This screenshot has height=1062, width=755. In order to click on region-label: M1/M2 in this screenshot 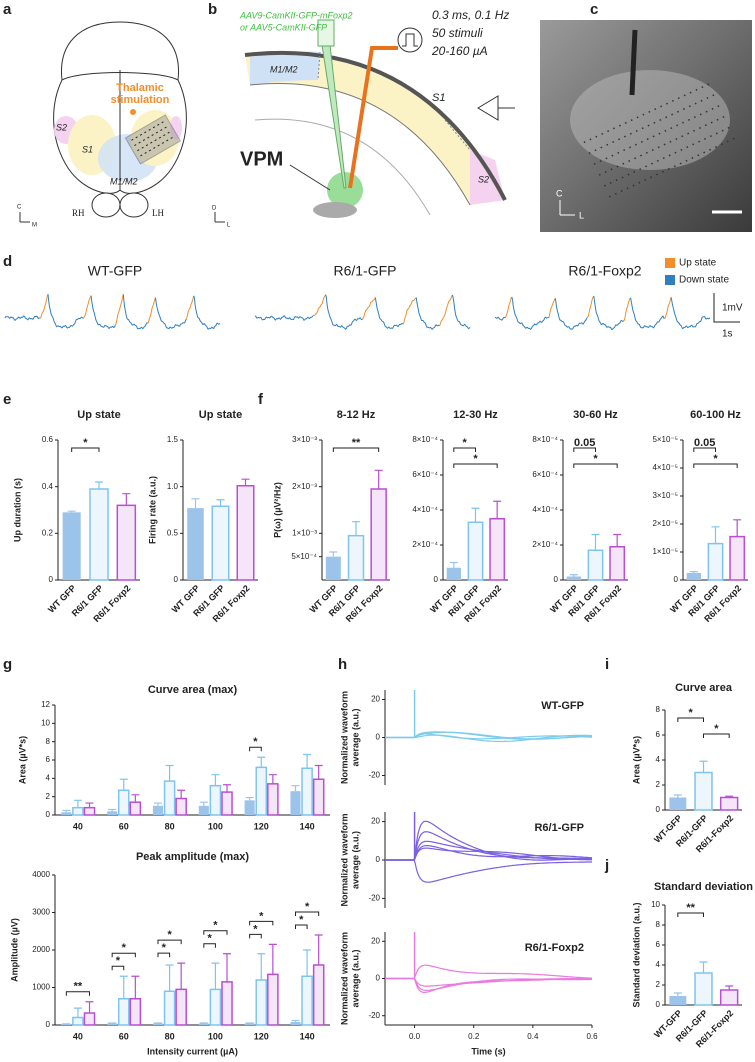, I will do `click(284, 69)`.